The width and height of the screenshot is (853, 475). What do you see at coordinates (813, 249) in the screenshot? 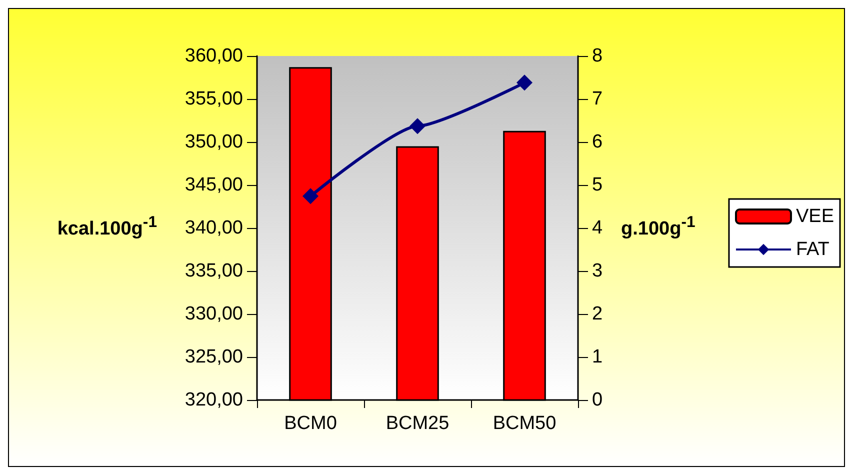
I see `legend-label: FAT` at bounding box center [813, 249].